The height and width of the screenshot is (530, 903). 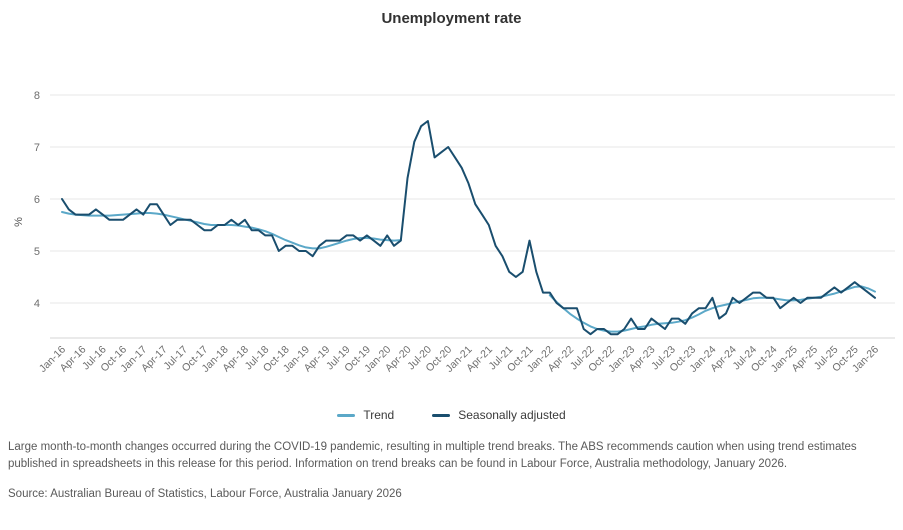 I want to click on legend-item-seasonally-adjusted: Seasonally adjusted, so click(x=499, y=415).